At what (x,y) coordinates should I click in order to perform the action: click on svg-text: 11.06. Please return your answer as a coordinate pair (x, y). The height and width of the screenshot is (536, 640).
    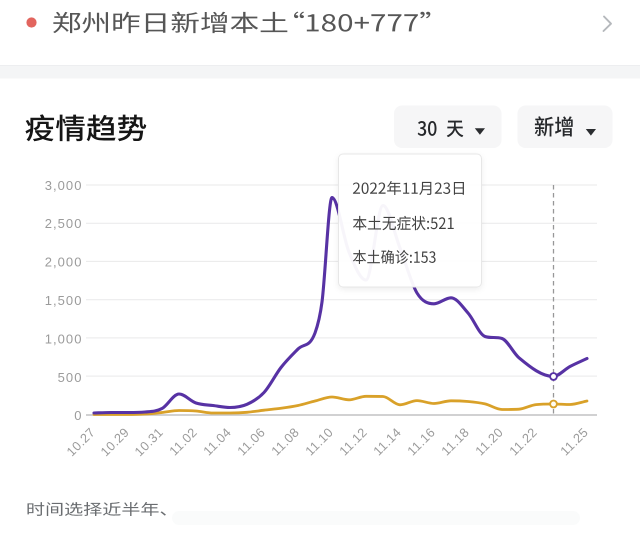
    Looking at the image, I should click on (251, 442).